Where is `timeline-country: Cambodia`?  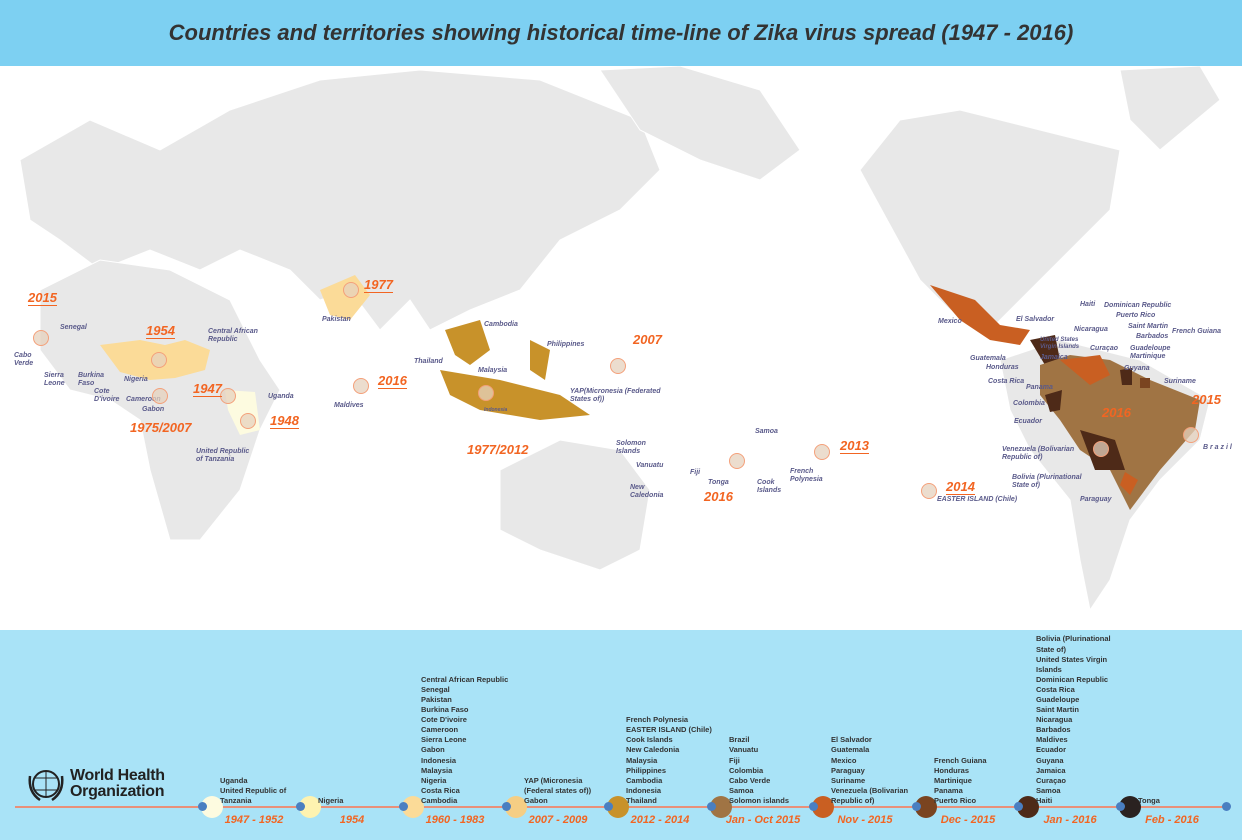 timeline-country: Cambodia is located at coordinates (439, 800).